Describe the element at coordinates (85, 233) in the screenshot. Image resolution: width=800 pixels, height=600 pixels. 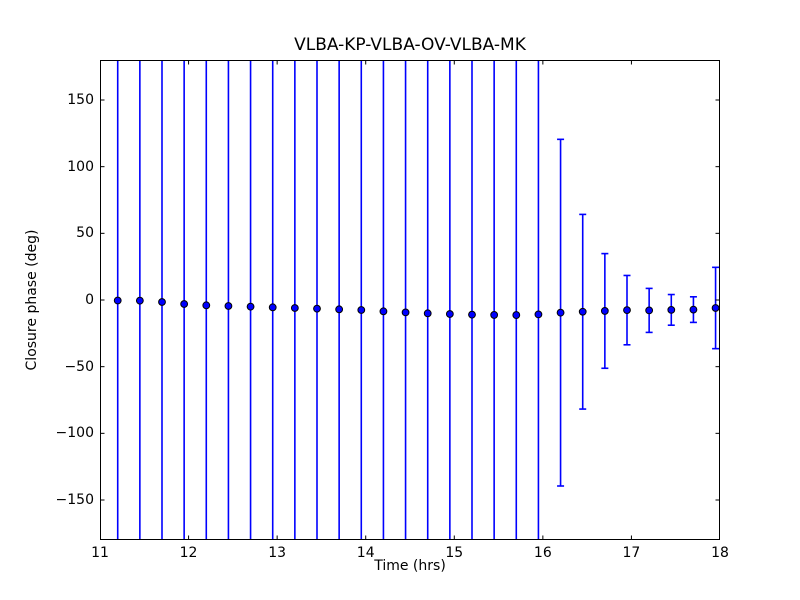
I see `y-tick-label: 50` at that location.